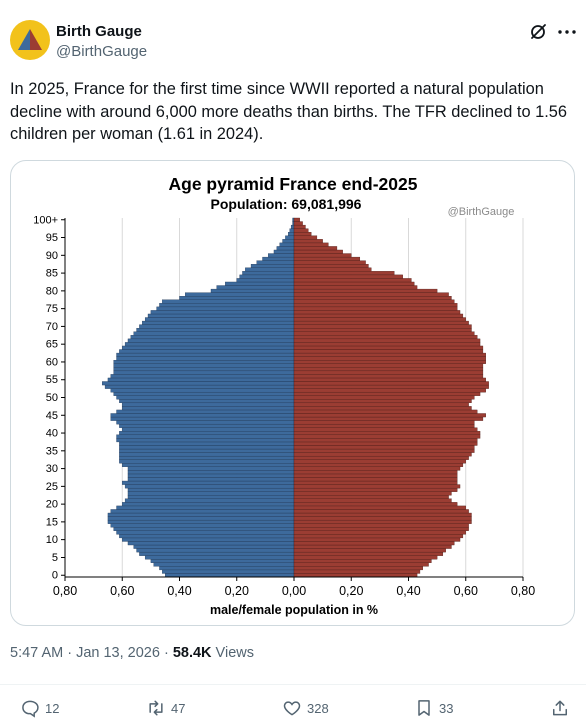 The width and height of the screenshot is (586, 726). What do you see at coordinates (91, 653) in the screenshot?
I see `timestamp: 5:47 AM · Jan 13, 2026 ·` at bounding box center [91, 653].